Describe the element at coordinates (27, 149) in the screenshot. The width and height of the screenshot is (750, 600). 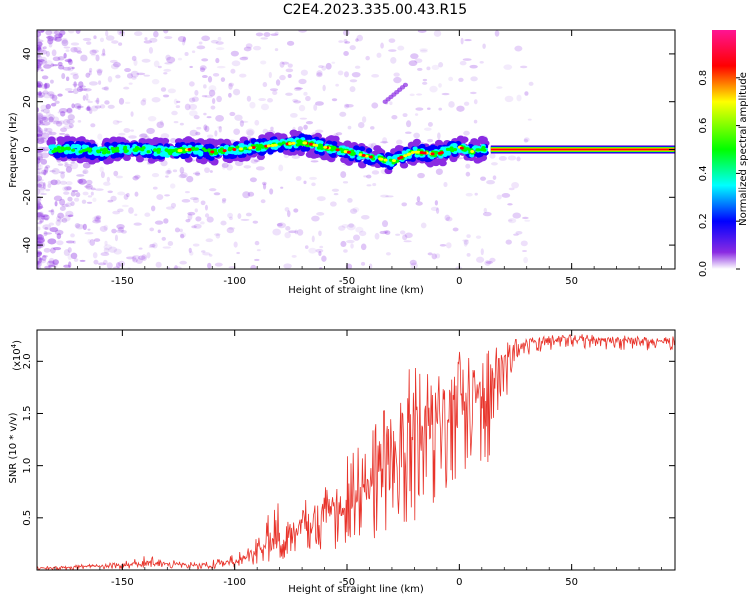
I see `y-tick-label: 0` at that location.